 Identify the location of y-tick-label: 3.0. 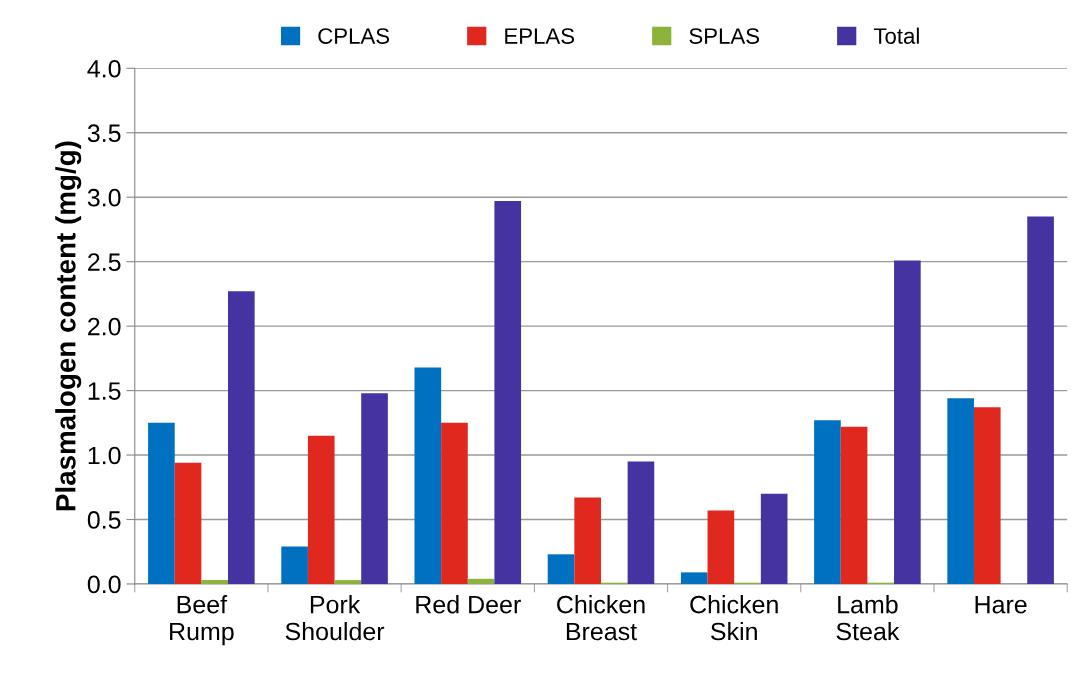
(104, 197).